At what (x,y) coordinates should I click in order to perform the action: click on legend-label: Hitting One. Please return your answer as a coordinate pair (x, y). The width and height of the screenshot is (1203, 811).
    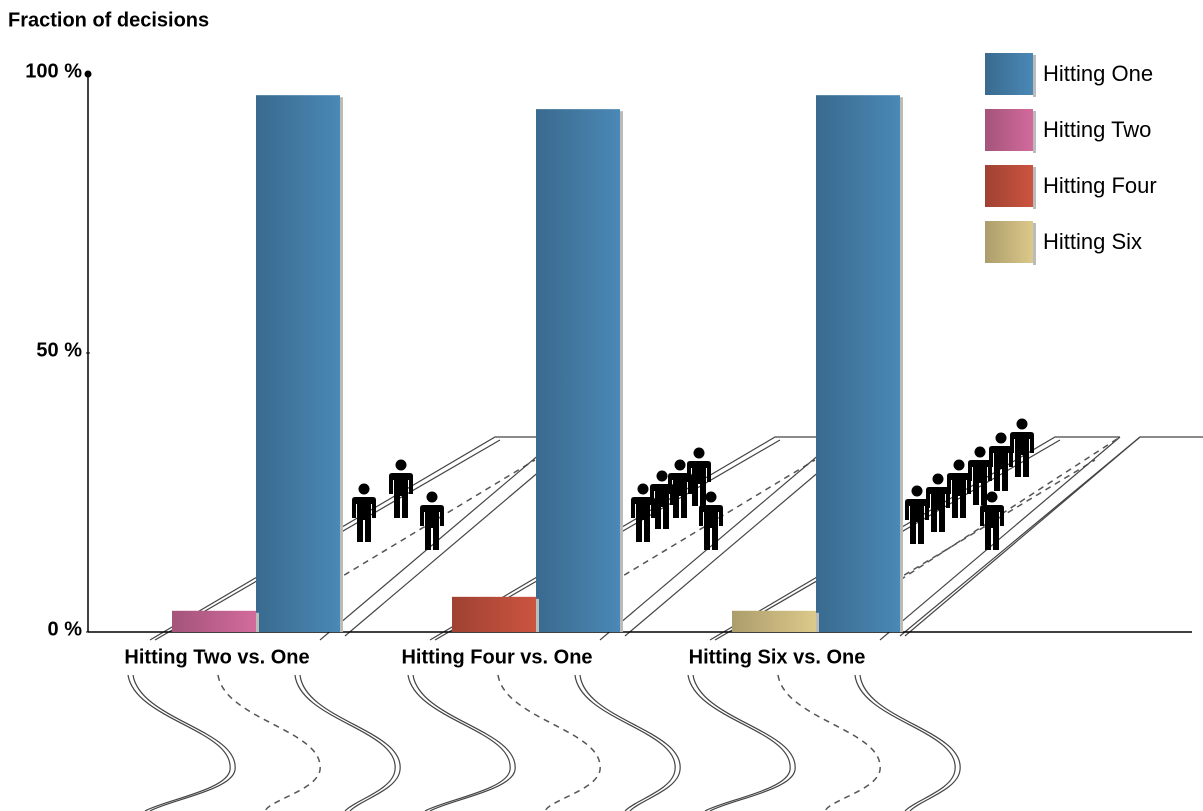
    Looking at the image, I should click on (1098, 73).